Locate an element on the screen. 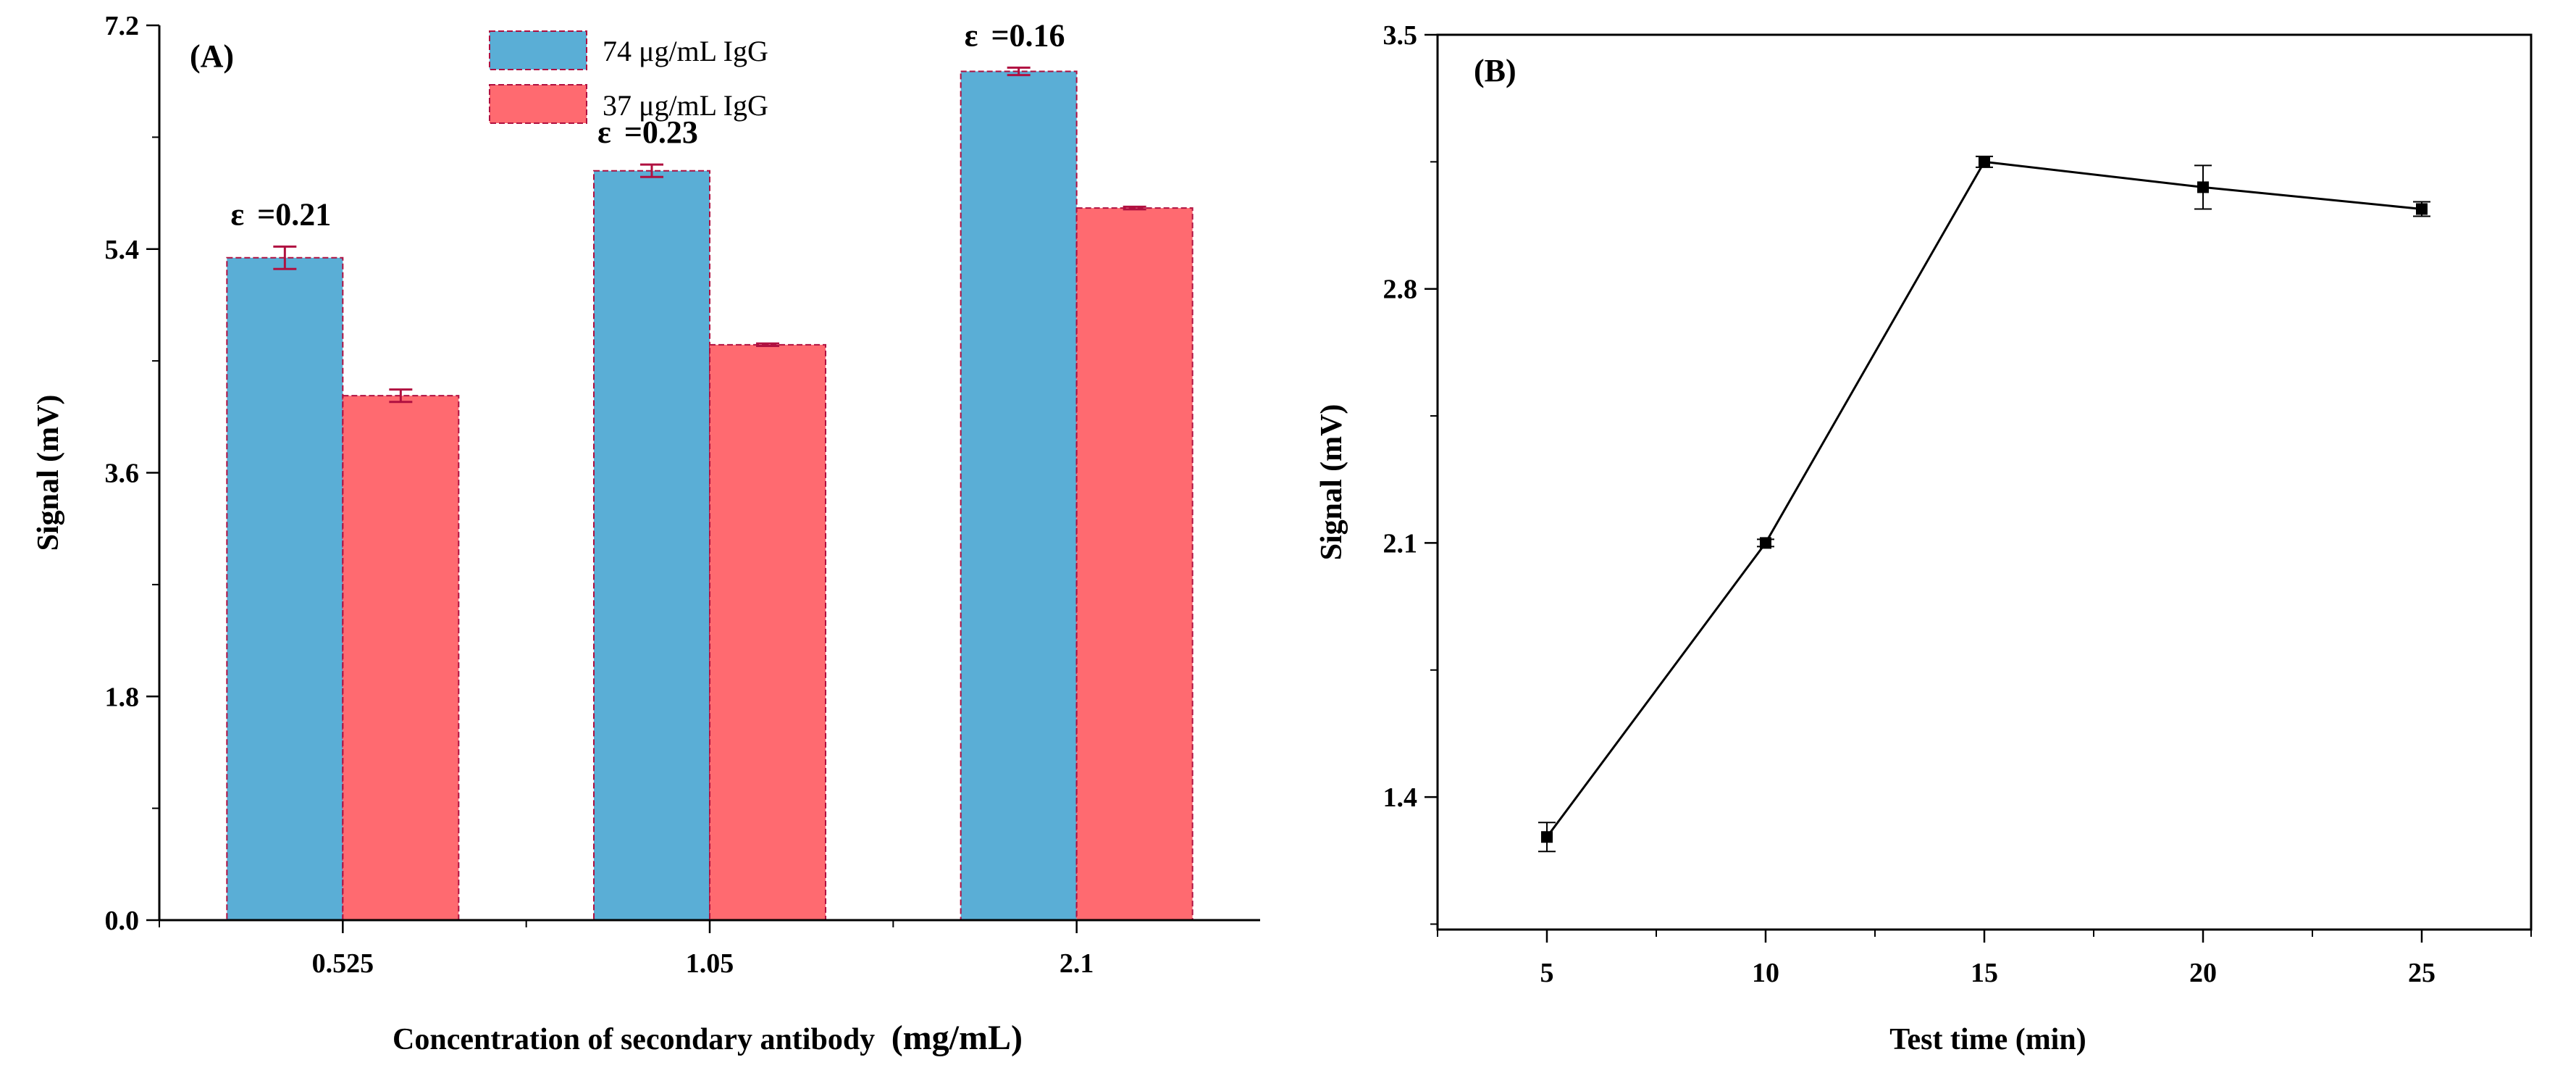  annotation-value: =0.16 is located at coordinates (1028, 35).